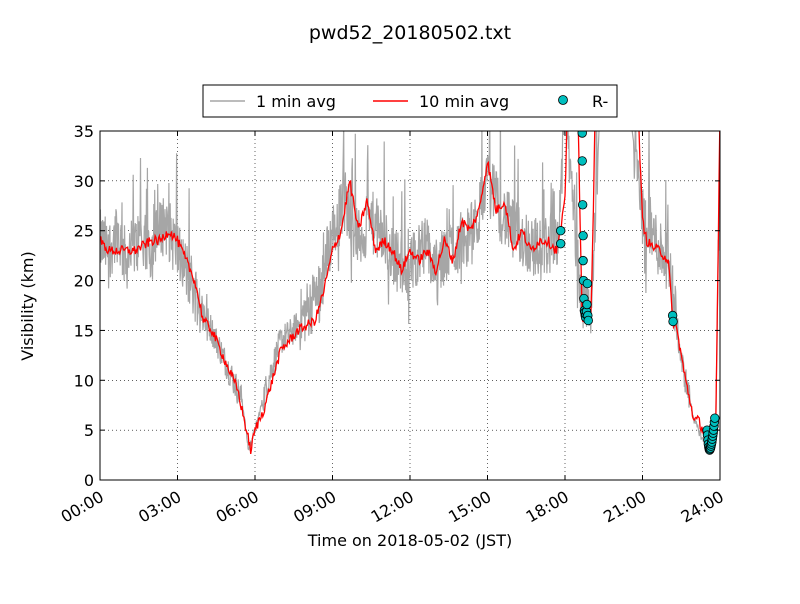  What do you see at coordinates (84, 380) in the screenshot?
I see `y-tick-label: 10` at bounding box center [84, 380].